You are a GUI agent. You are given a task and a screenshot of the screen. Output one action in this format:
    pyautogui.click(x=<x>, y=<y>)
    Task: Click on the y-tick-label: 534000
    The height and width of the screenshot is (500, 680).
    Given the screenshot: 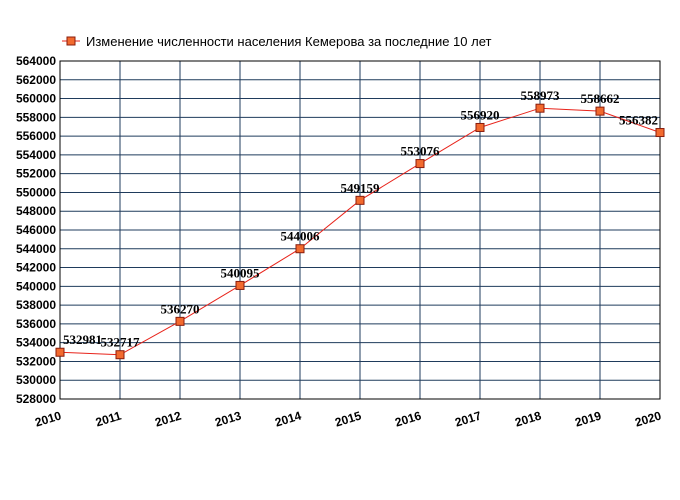 What is the action you would take?
    pyautogui.click(x=36, y=343)
    